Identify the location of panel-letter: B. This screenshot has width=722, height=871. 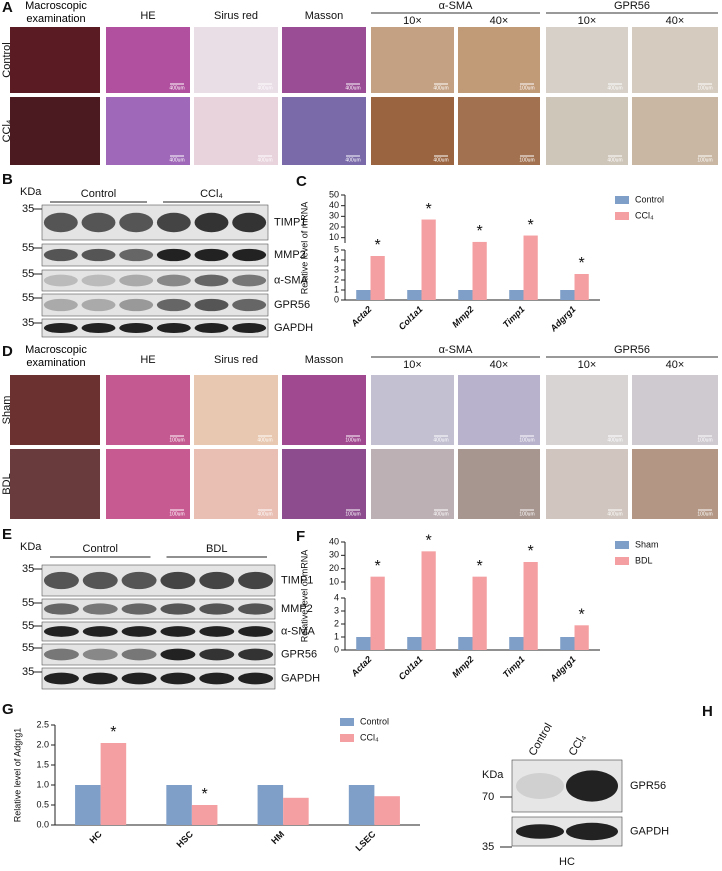
(7, 179).